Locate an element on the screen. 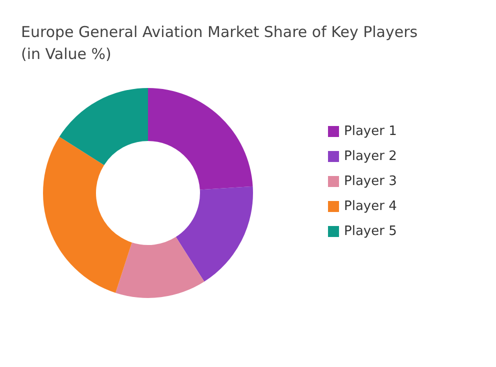 The width and height of the screenshot is (496, 367). legend-label: Player 2 is located at coordinates (370, 156).